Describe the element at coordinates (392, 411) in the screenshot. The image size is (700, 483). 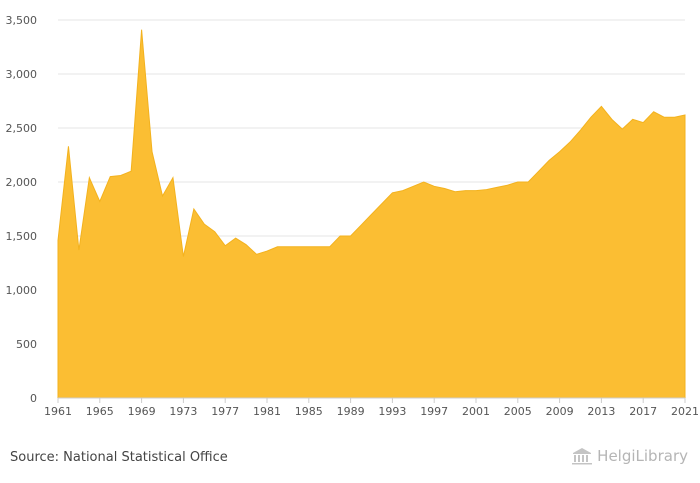
I see `x-tick-label: 1993` at that location.